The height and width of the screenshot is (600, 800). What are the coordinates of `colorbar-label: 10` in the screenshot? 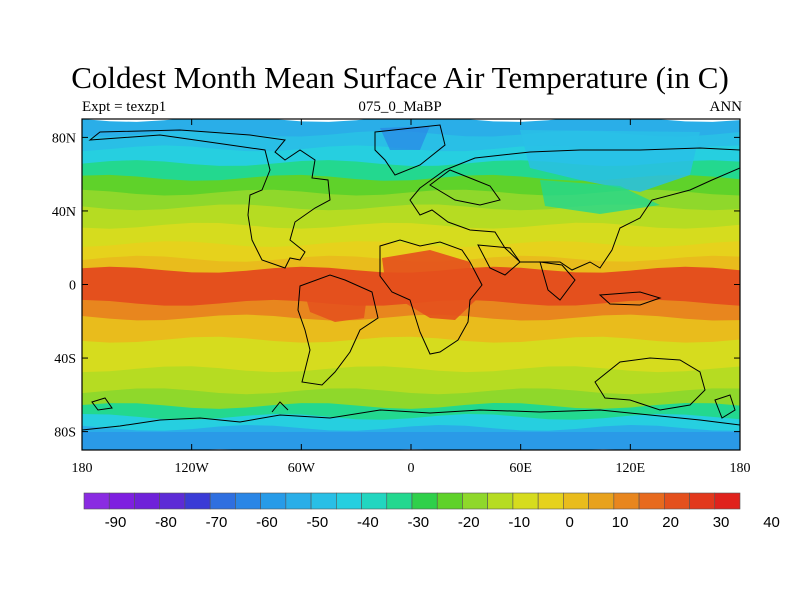 It's located at (620, 522).